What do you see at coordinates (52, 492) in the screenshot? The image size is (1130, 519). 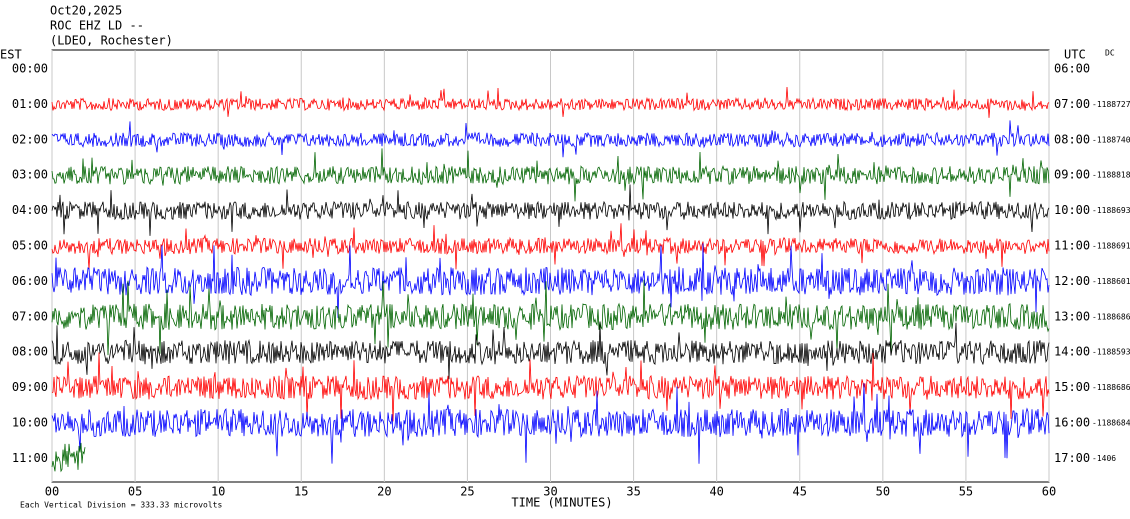 I see `x-tick-label: 00` at bounding box center [52, 492].